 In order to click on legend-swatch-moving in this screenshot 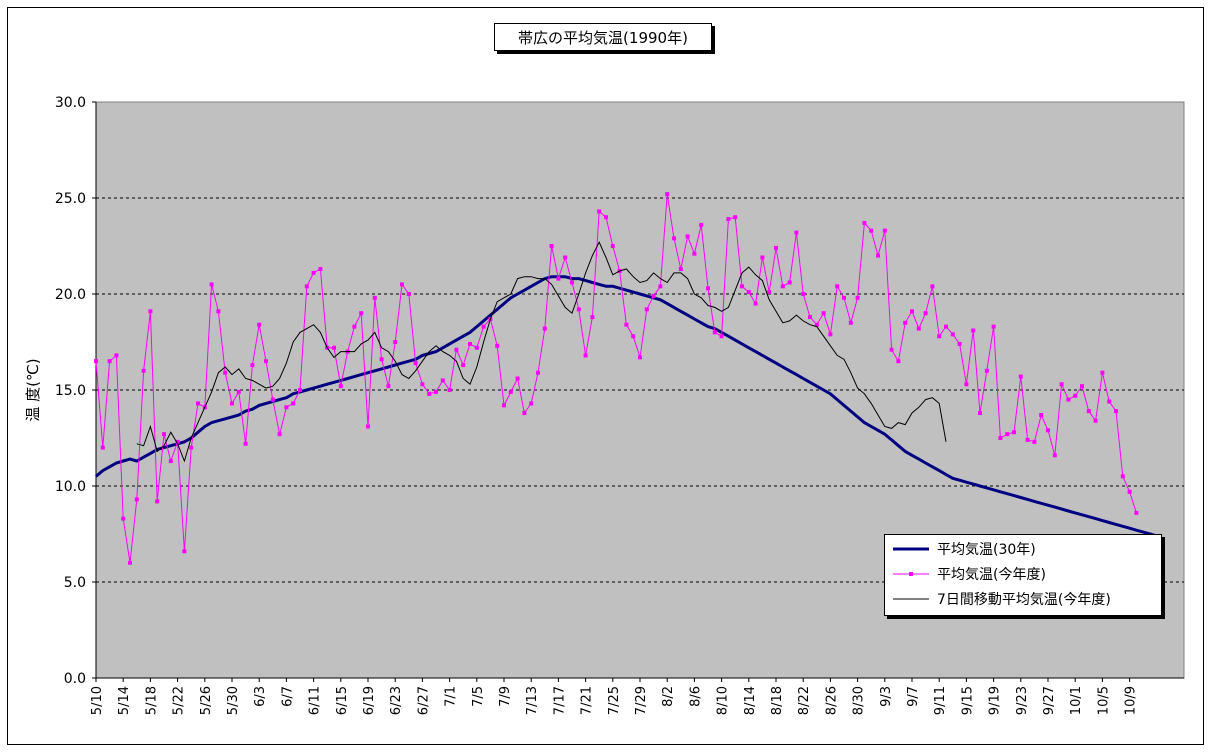, I will do `click(911, 599)`.